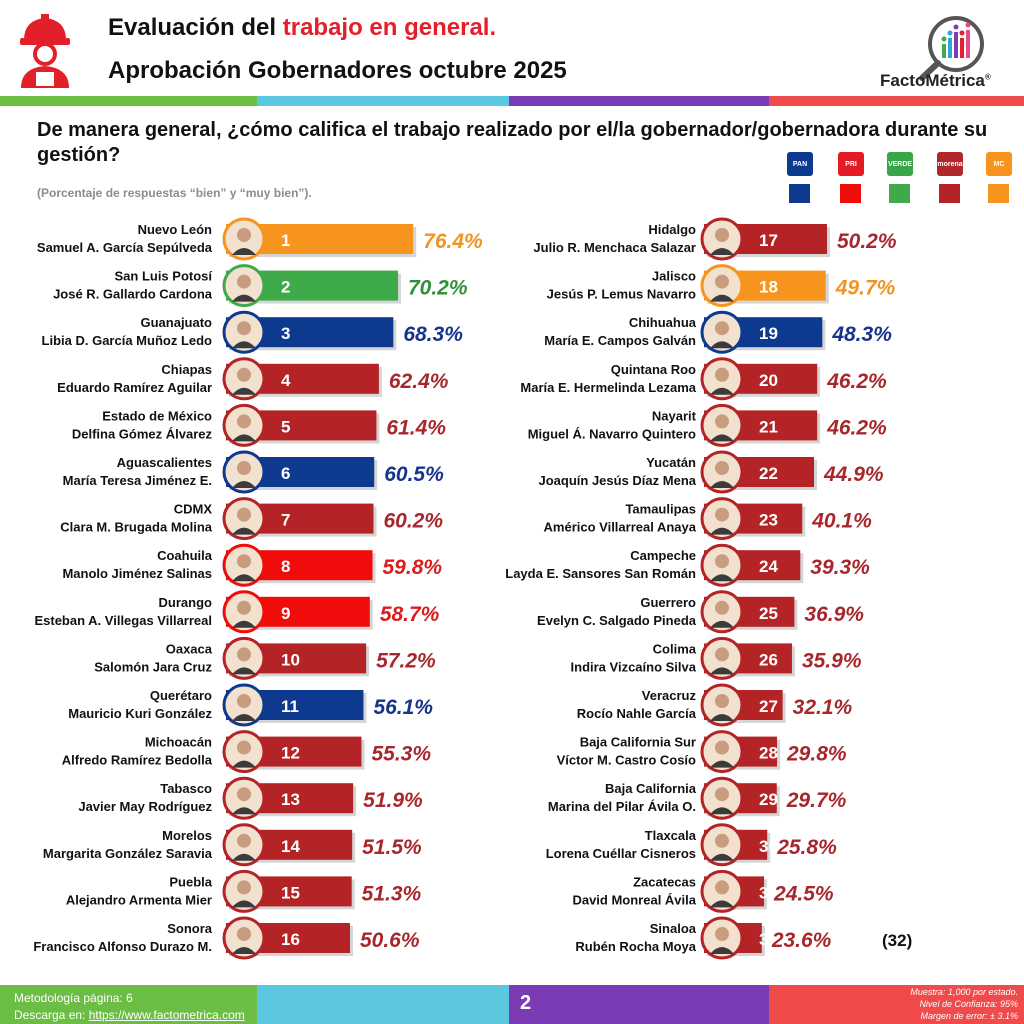 Image resolution: width=1024 pixels, height=1024 pixels. What do you see at coordinates (285, 426) in the screenshot?
I see `rank-label-5: 5` at bounding box center [285, 426].